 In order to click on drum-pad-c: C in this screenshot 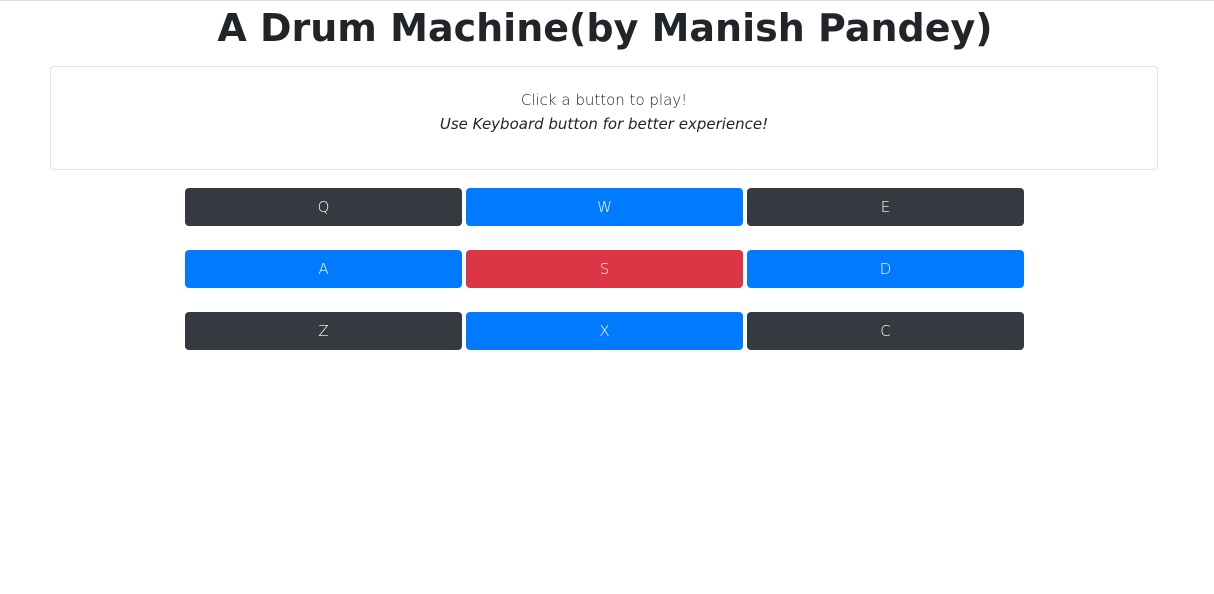, I will do `click(885, 331)`.